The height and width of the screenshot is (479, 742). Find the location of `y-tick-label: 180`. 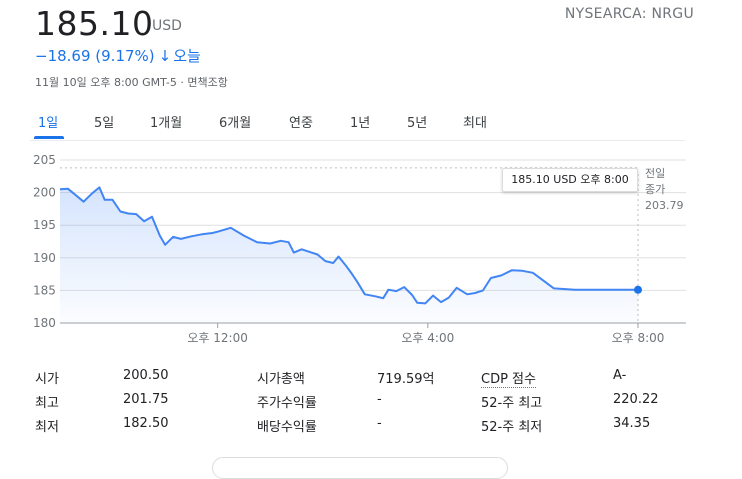

y-tick-label: 180 is located at coordinates (44, 323).